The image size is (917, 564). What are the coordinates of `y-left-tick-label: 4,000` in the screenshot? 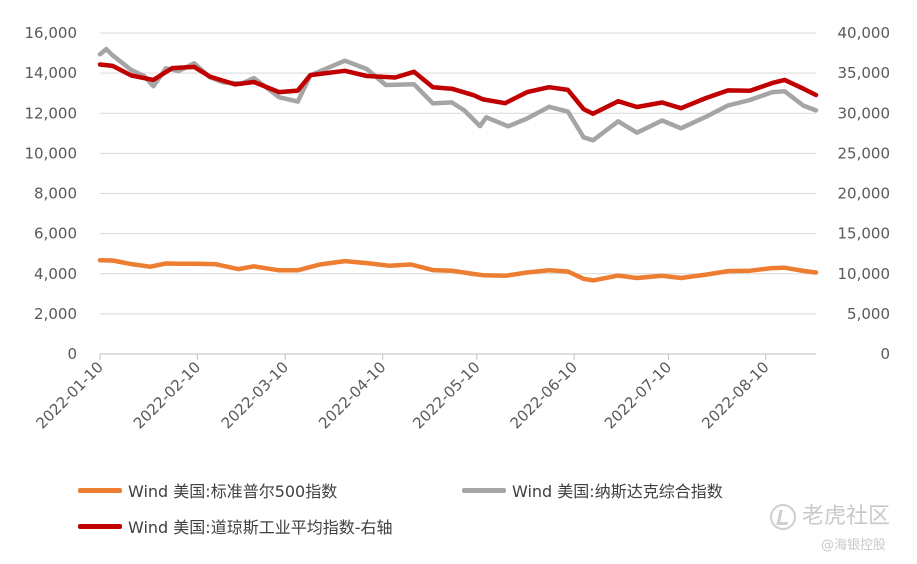 It's located at (55, 274).